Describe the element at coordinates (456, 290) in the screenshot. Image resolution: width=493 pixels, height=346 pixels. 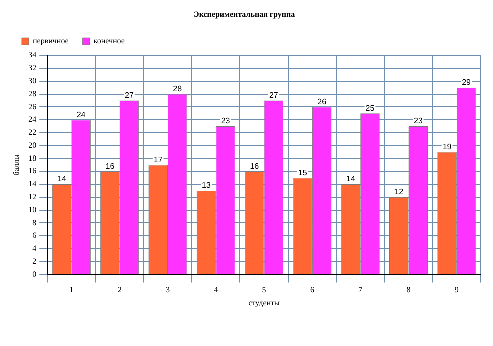
I see `x-tick-label: 9` at that location.